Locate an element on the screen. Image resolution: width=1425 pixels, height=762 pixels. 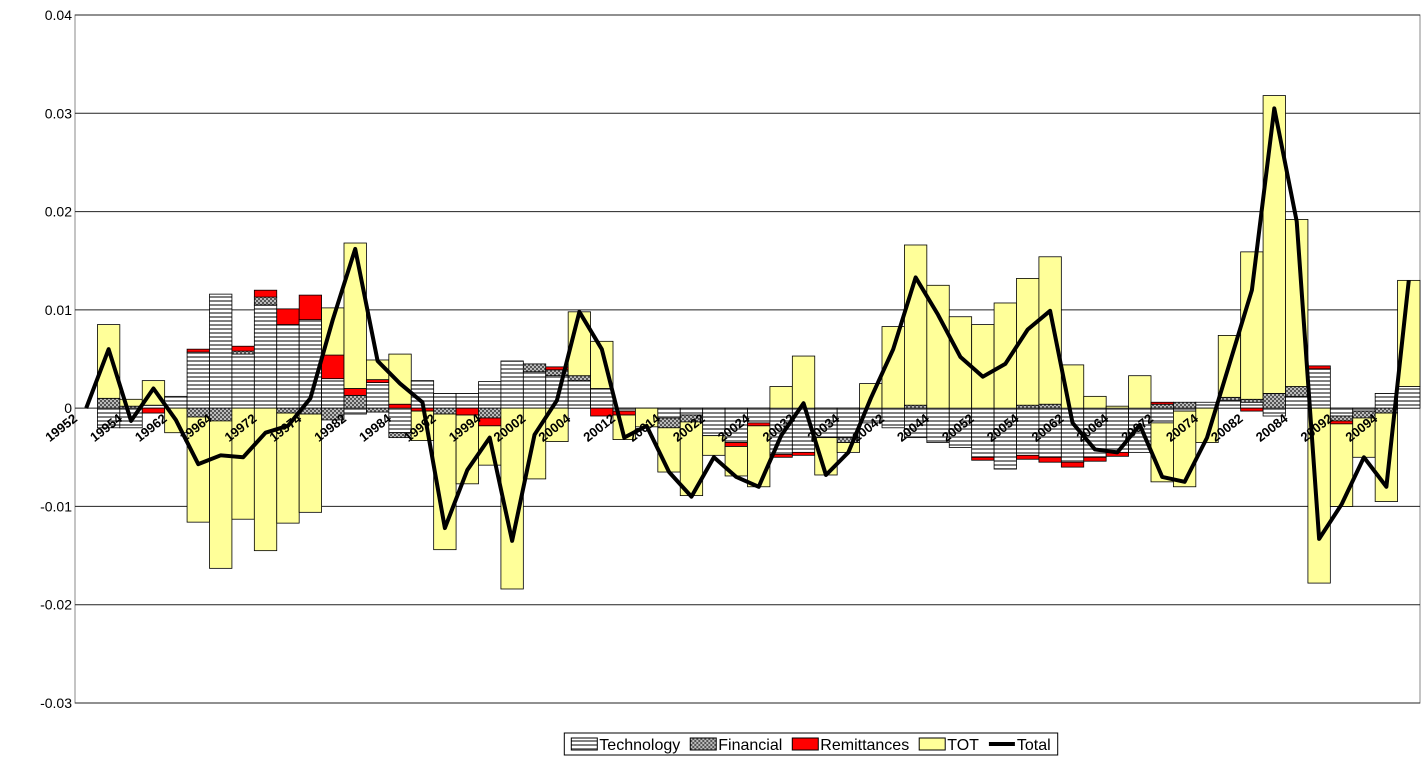
legend-label: Technology is located at coordinates (639, 745).